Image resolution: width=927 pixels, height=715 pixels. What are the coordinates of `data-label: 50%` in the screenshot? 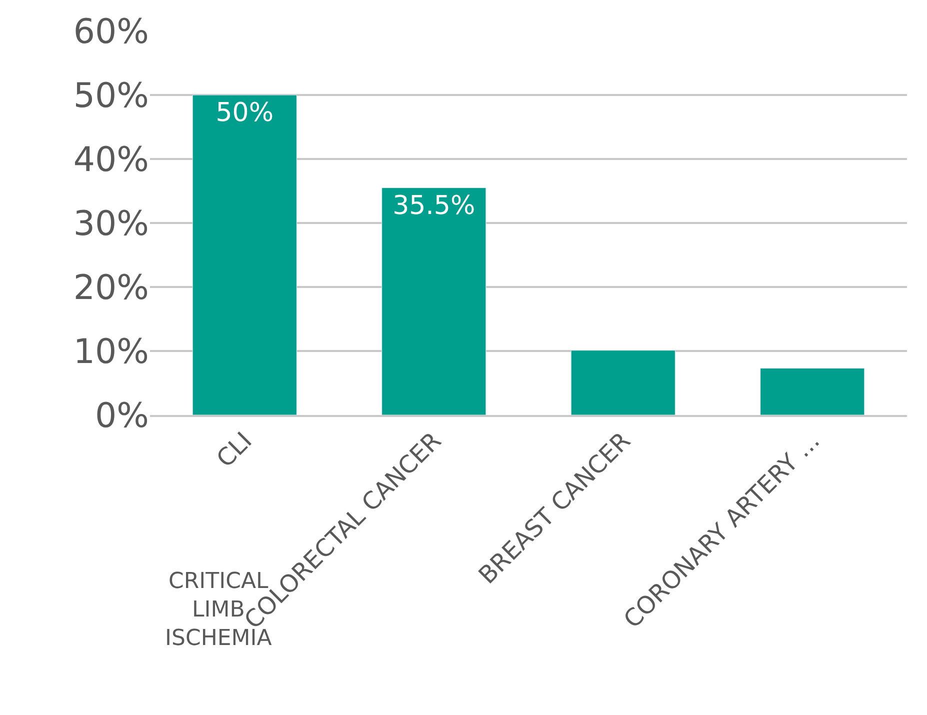 It's located at (245, 113).